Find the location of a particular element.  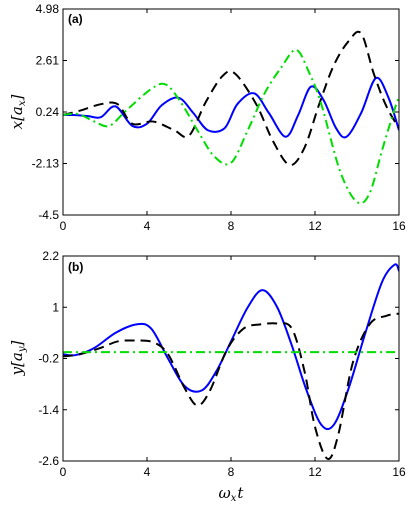

panel-b-x-tick-label: 16 is located at coordinates (399, 472).